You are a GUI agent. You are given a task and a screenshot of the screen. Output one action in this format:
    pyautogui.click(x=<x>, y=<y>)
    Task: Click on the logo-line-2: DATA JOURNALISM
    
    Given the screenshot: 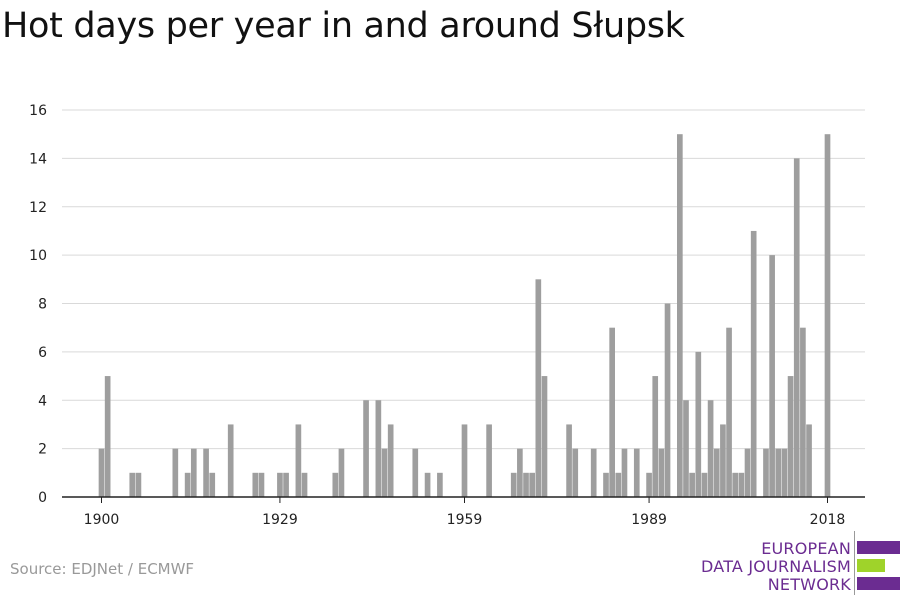 What is the action you would take?
    pyautogui.click(x=776, y=566)
    